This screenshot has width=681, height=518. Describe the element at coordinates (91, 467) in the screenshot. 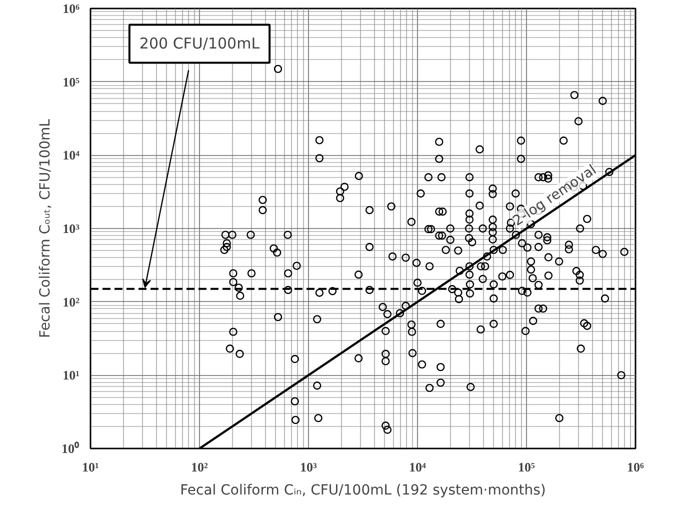

I see `x-tick-label: 10¹` at that location.